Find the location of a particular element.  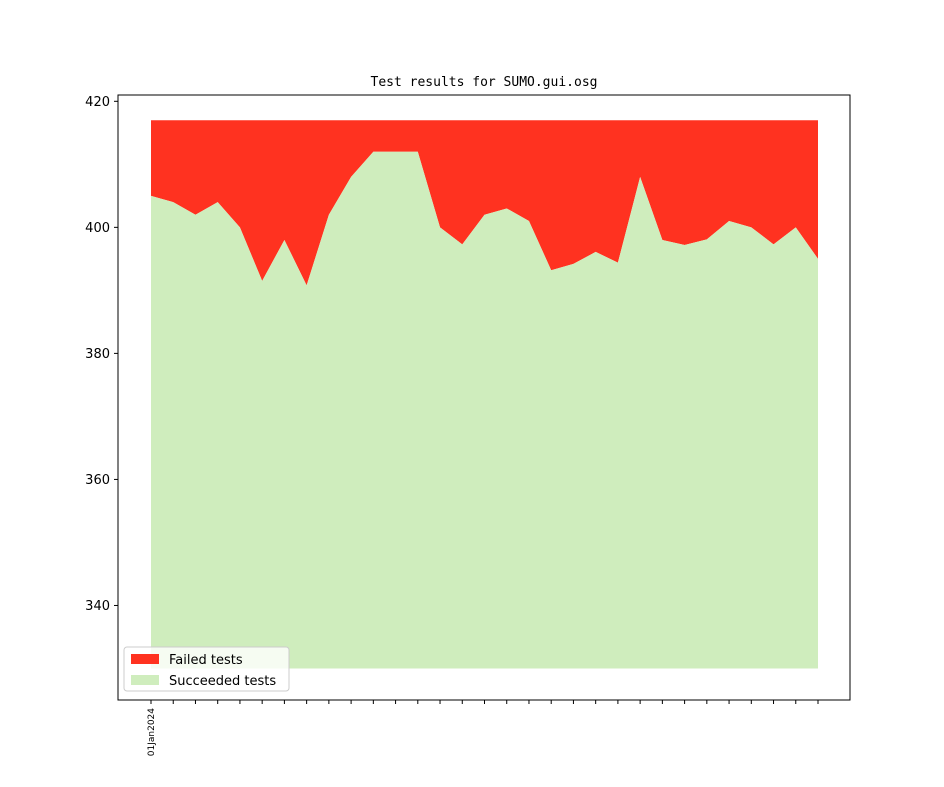

legend-label-failed: Failed tests is located at coordinates (206, 660).